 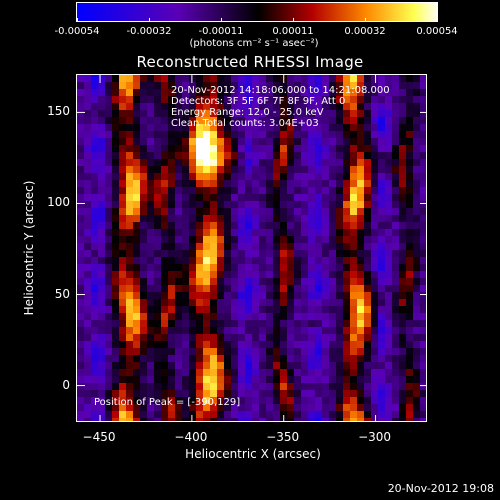 What do you see at coordinates (58, 202) in the screenshot?
I see `y-tick-label: 100` at bounding box center [58, 202].